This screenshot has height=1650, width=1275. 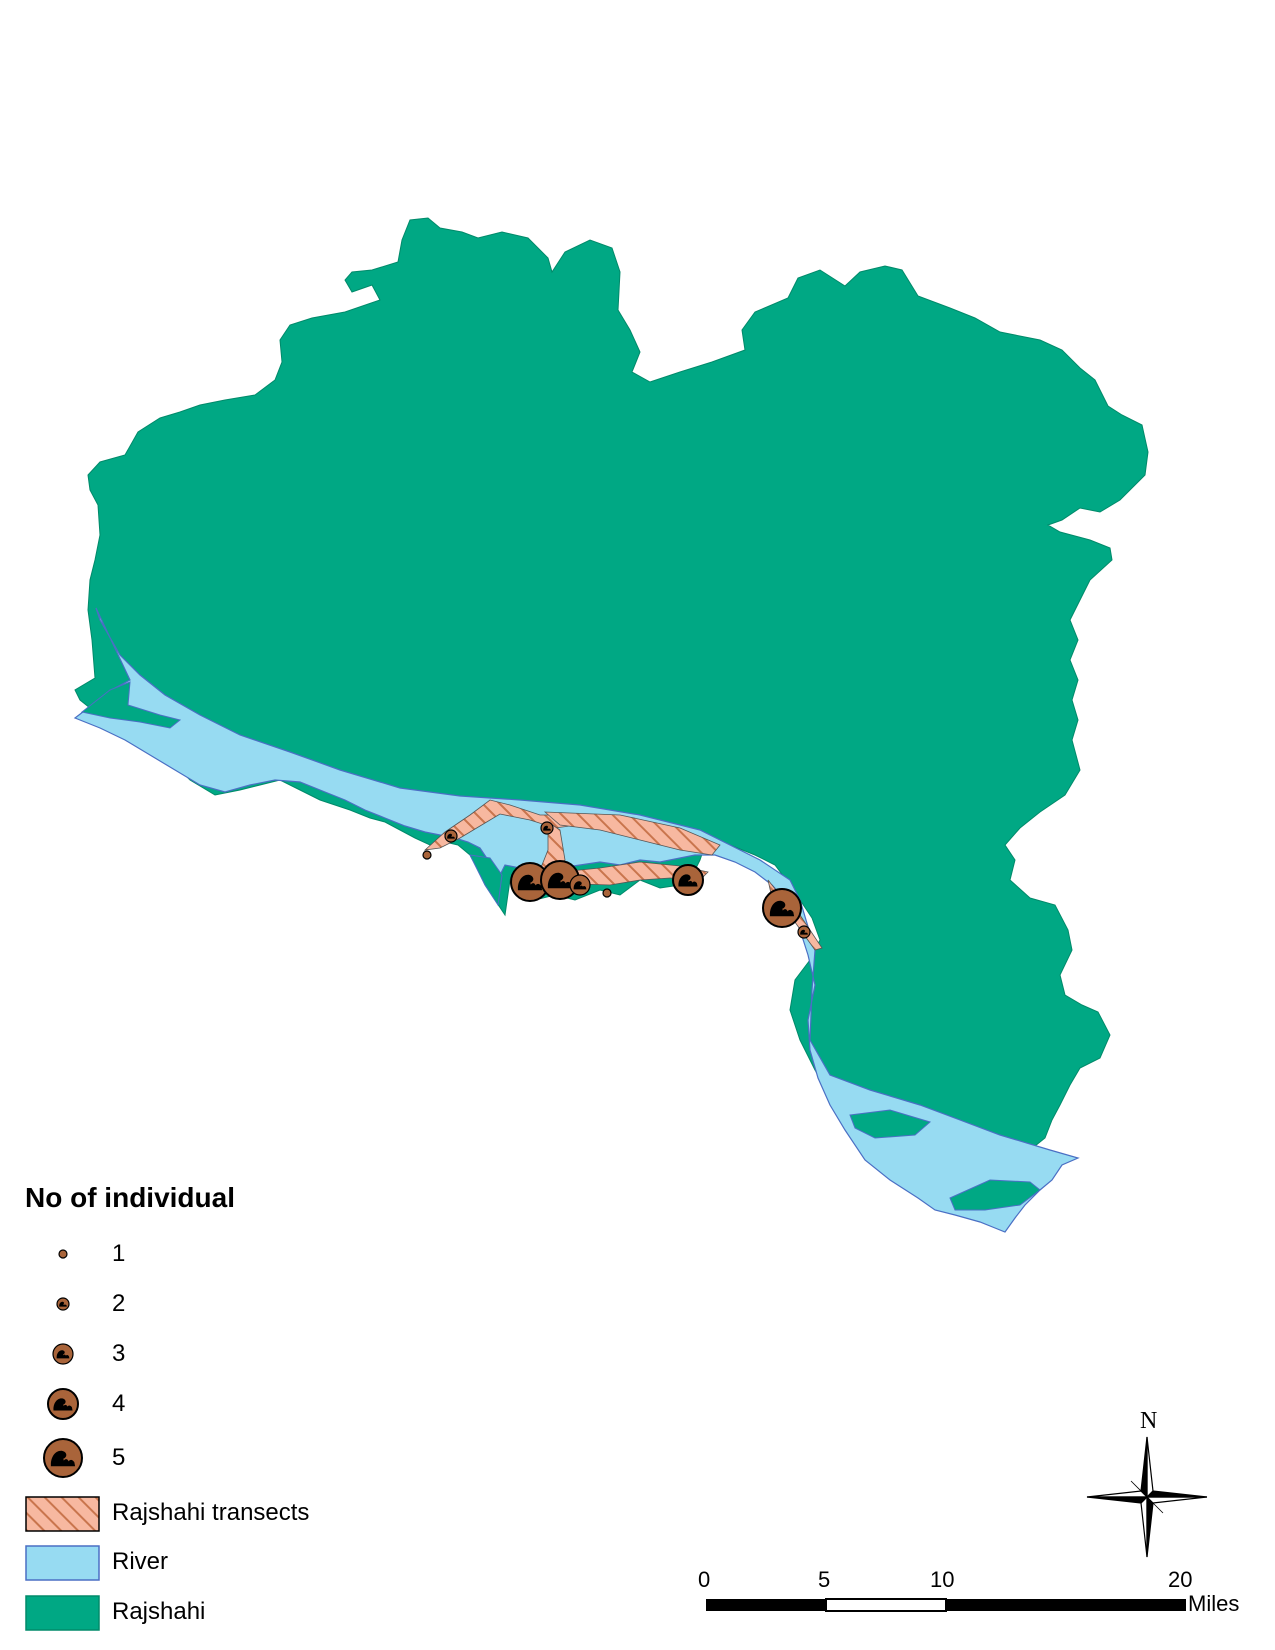 I want to click on rajshahi-swatch-icon, so click(x=62, y=1613).